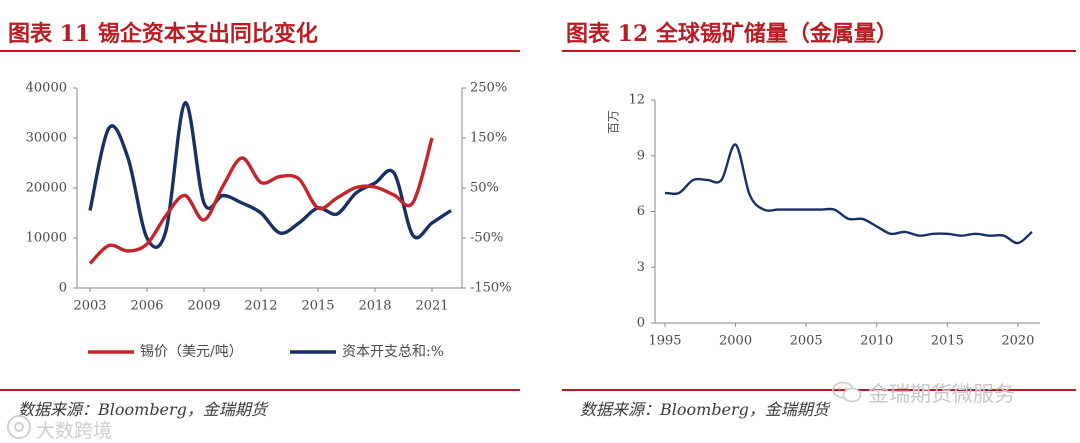  What do you see at coordinates (819, 51) in the screenshot?
I see `right-title-divider` at bounding box center [819, 51].